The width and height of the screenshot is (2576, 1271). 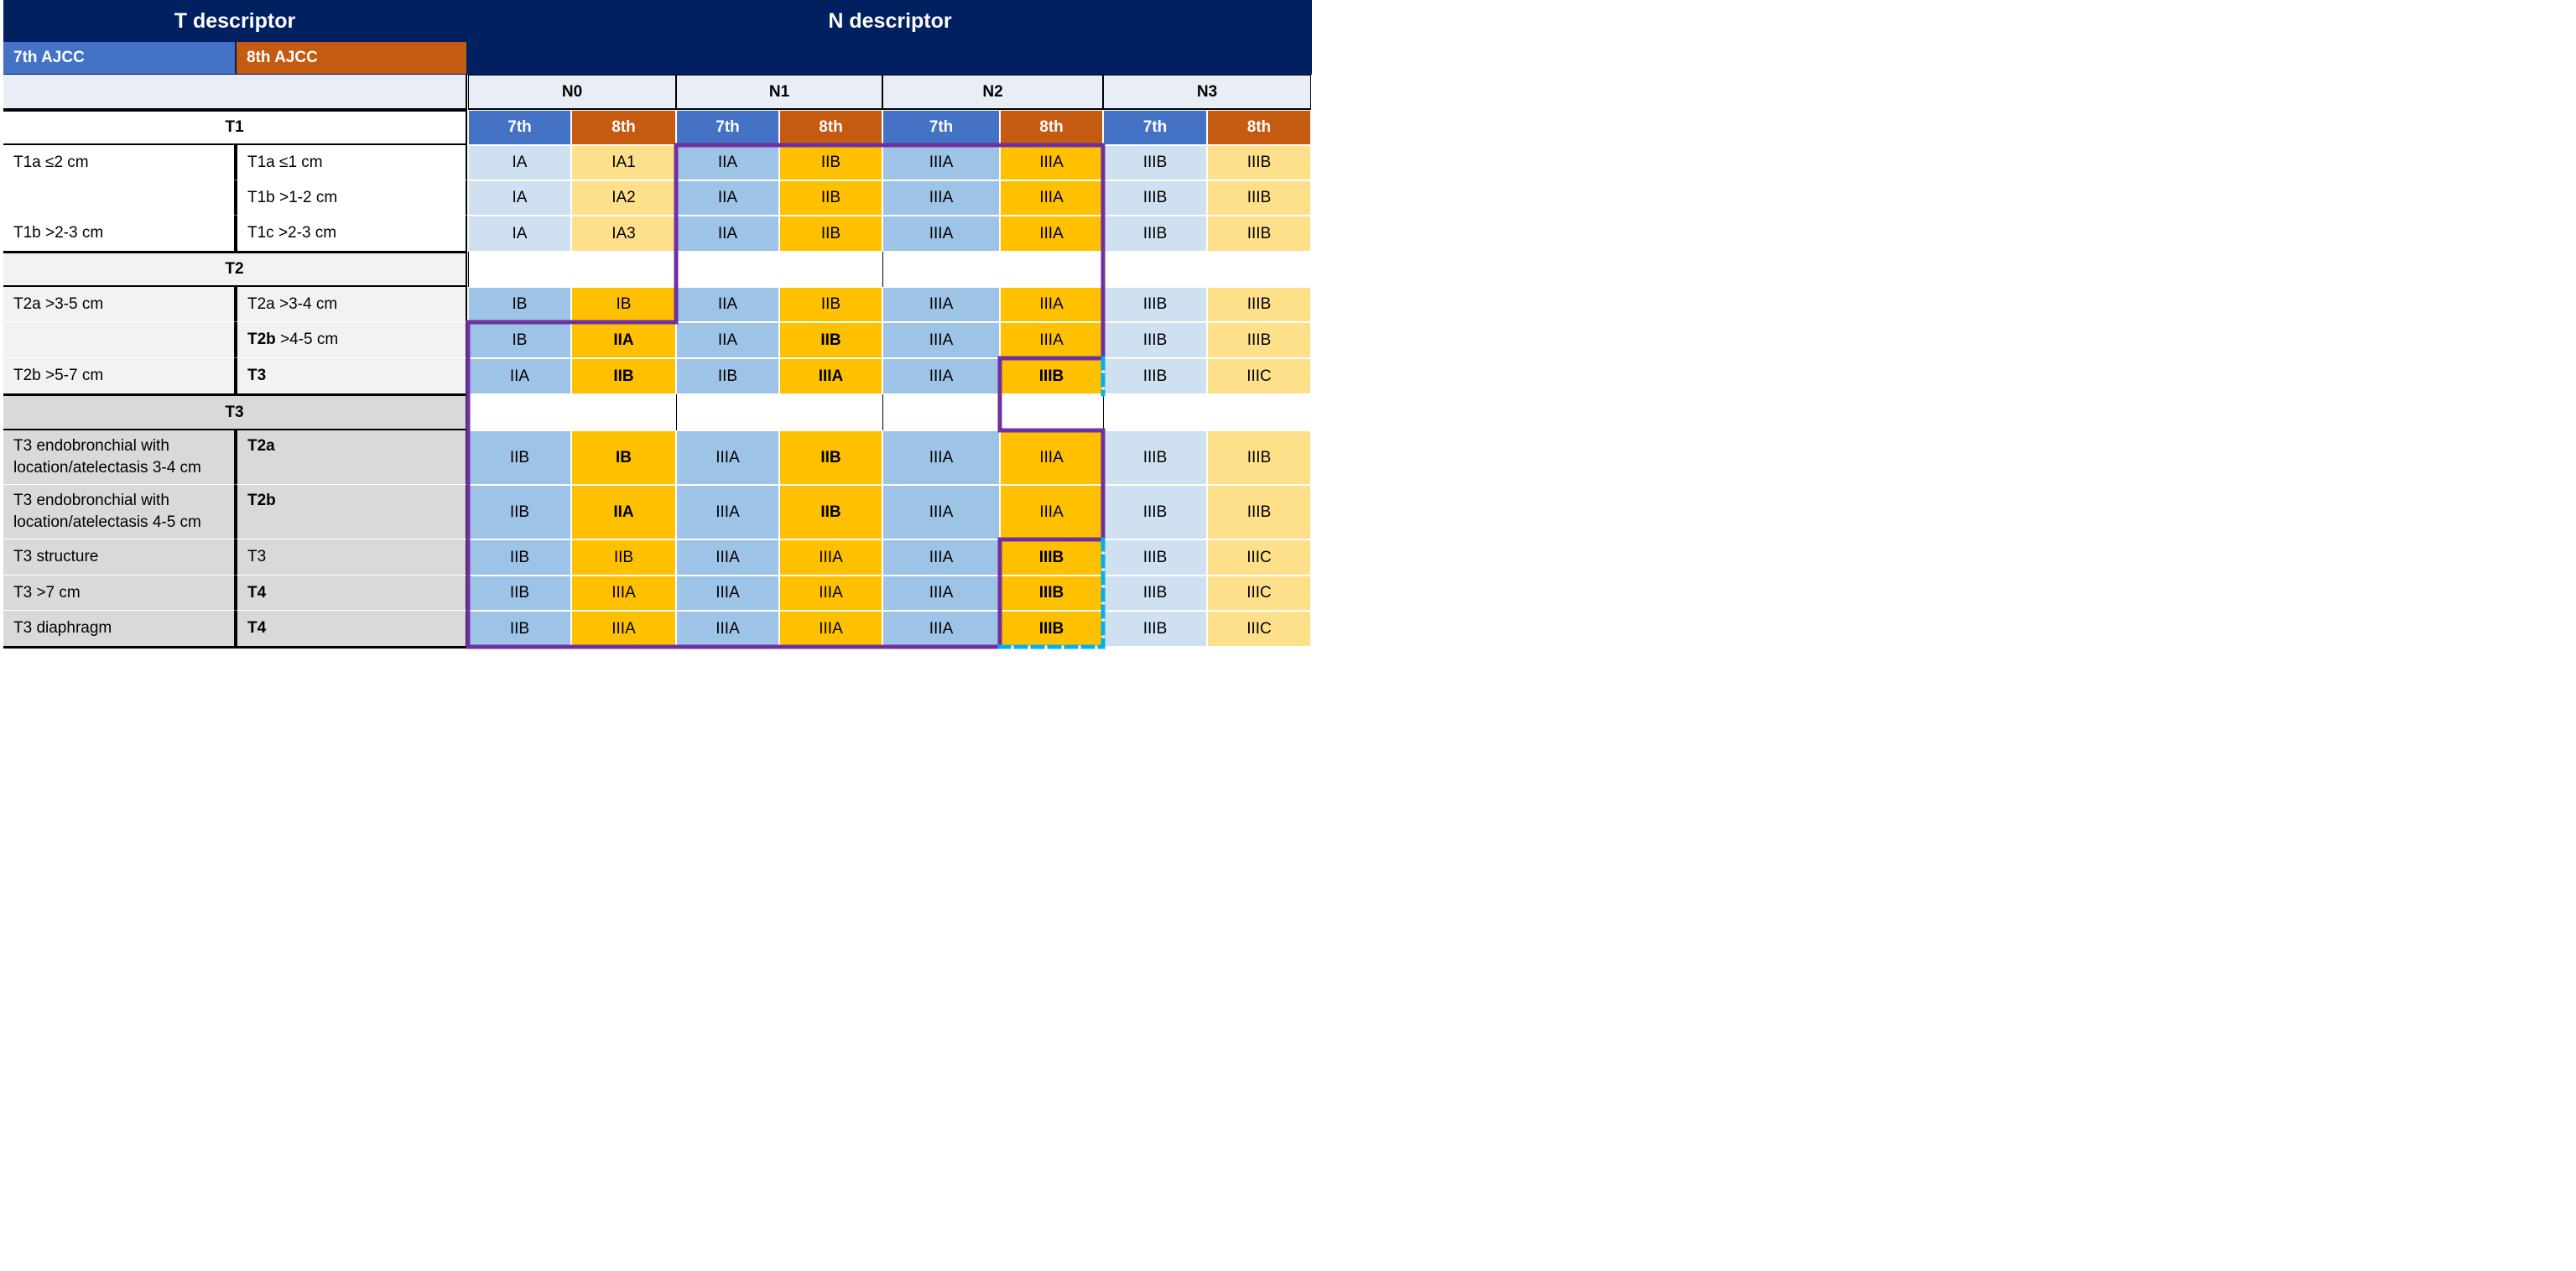 What do you see at coordinates (119, 304) in the screenshot?
I see `row-7th-descriptor: T2a >3-5 cm` at bounding box center [119, 304].